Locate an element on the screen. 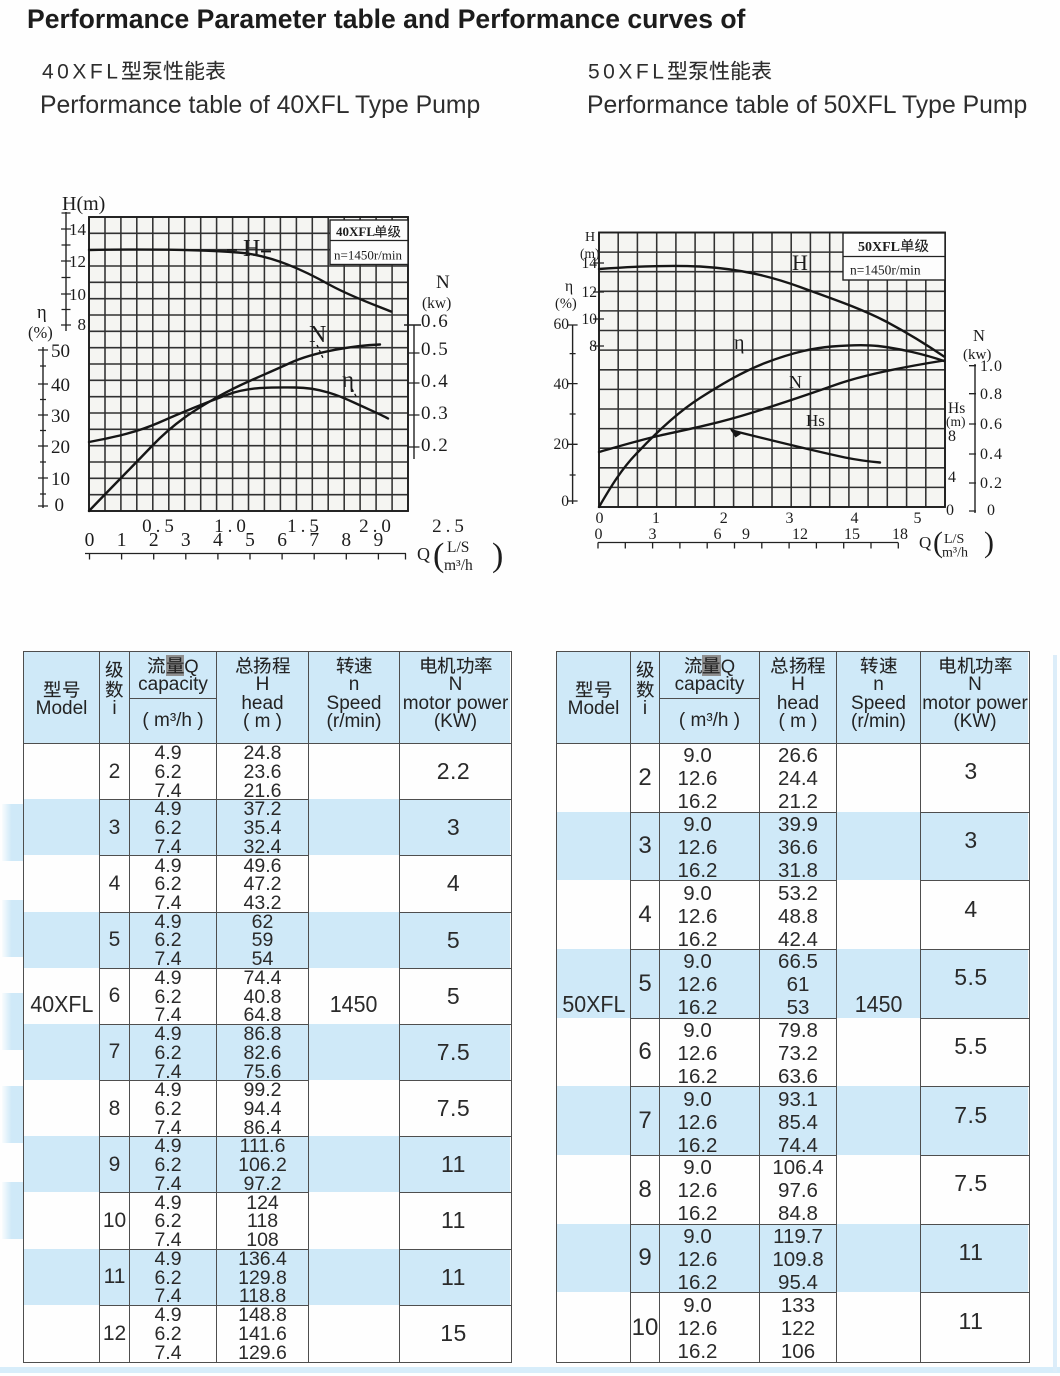 The height and width of the screenshot is (1376, 1060). svg-text: 50XFL is located at coordinates (879, 247).